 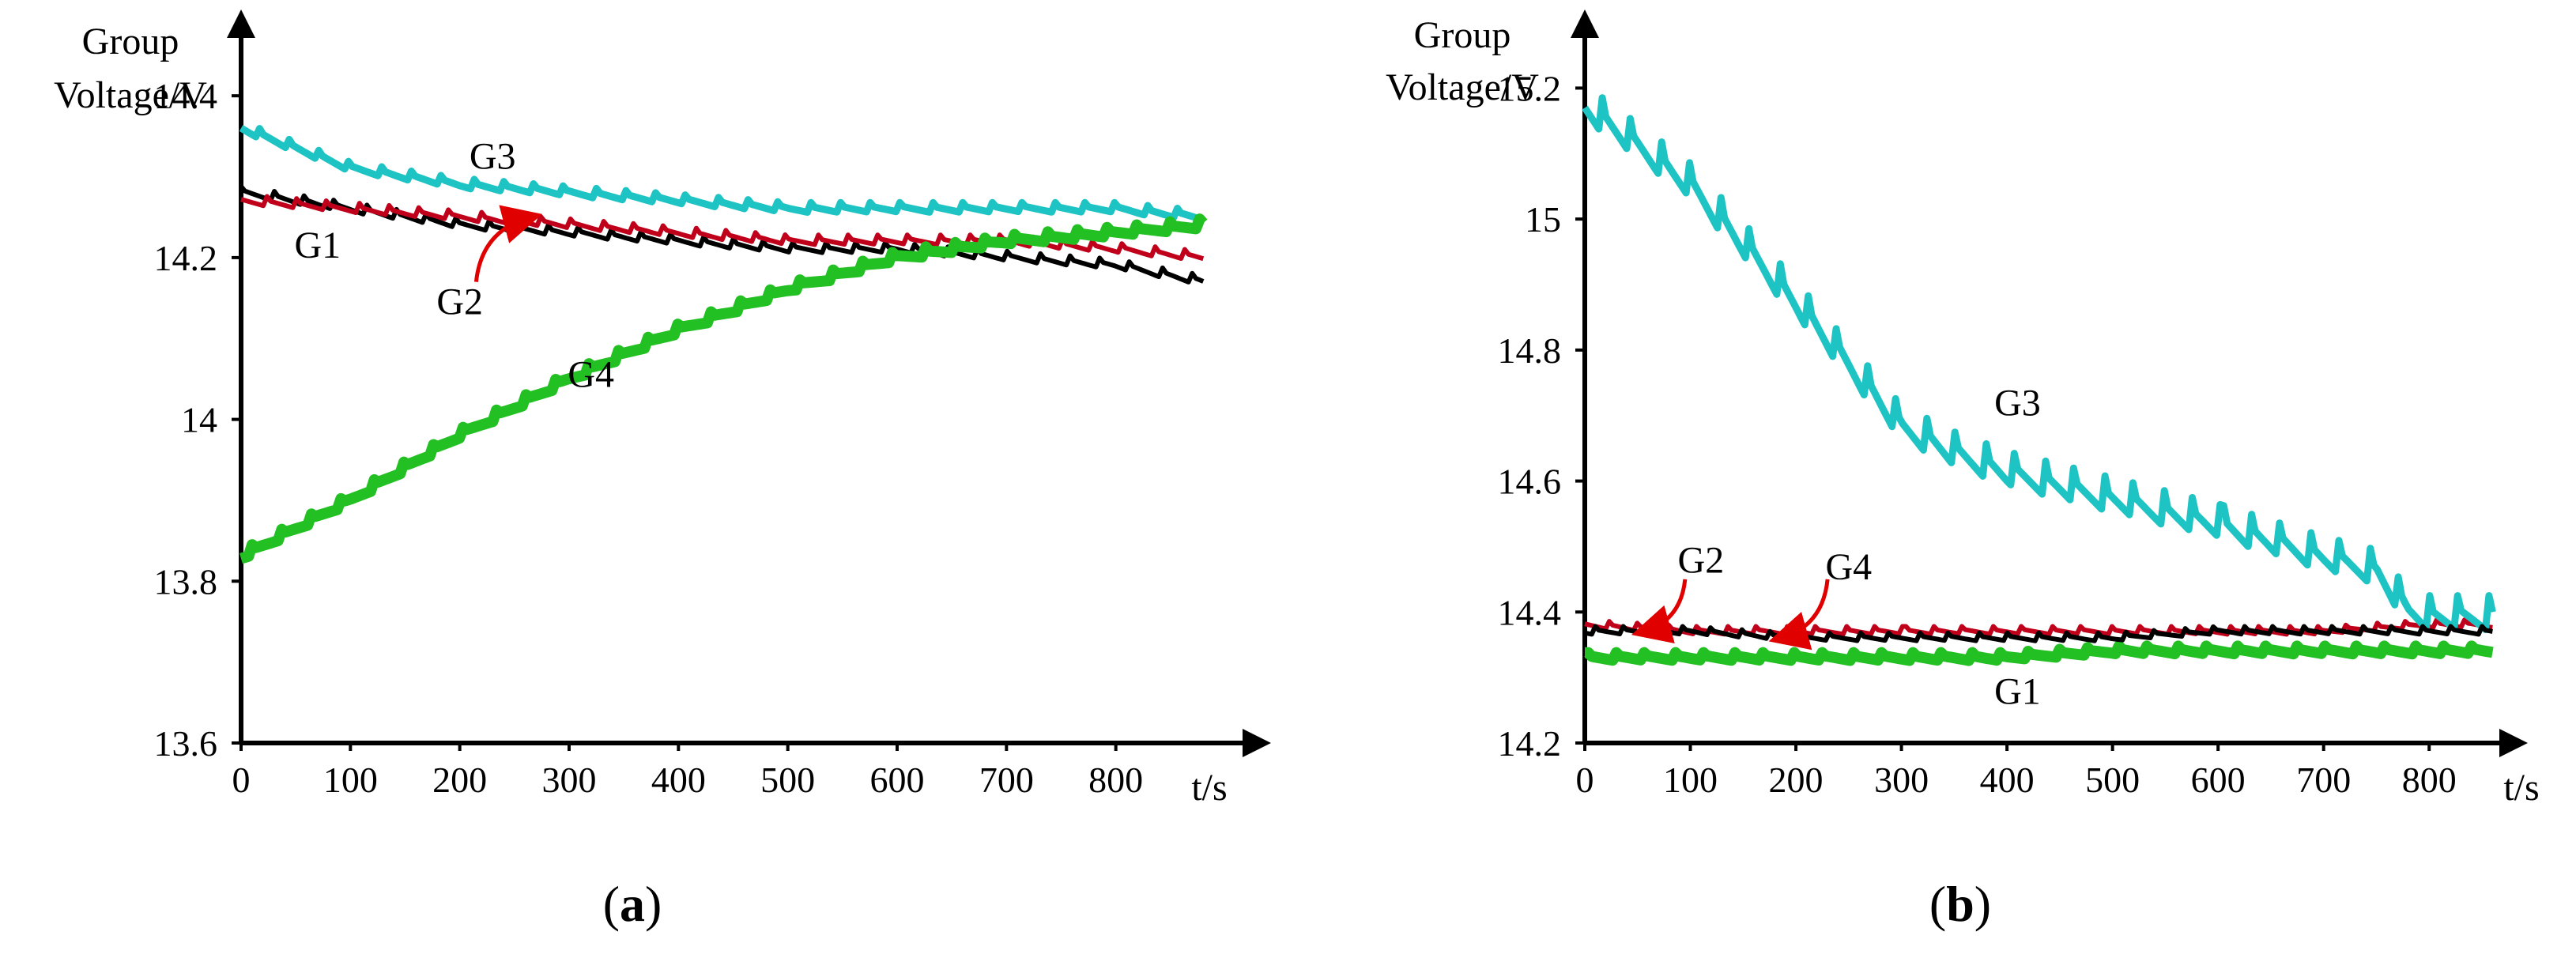 I want to click on series-label-g3-b: G3, so click(x=2018, y=403).